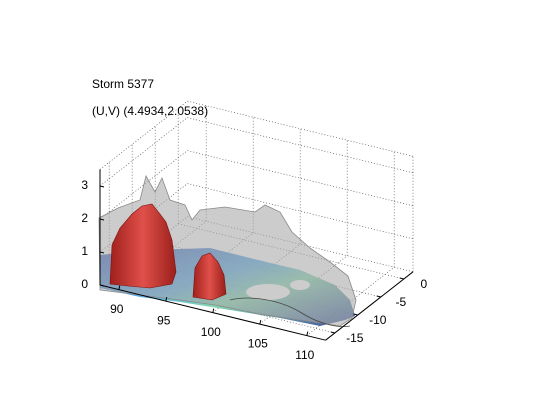  Describe the element at coordinates (400, 302) in the screenshot. I see `y-tick-label: -5` at that location.